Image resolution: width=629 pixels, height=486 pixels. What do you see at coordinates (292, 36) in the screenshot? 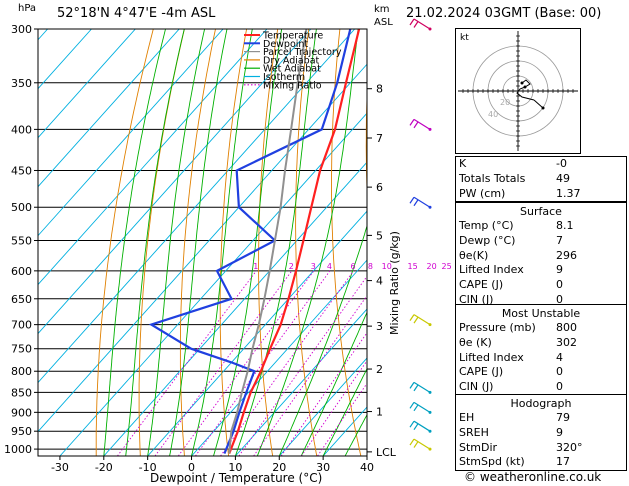
I see `legend-label: Temperature` at bounding box center [292, 36].